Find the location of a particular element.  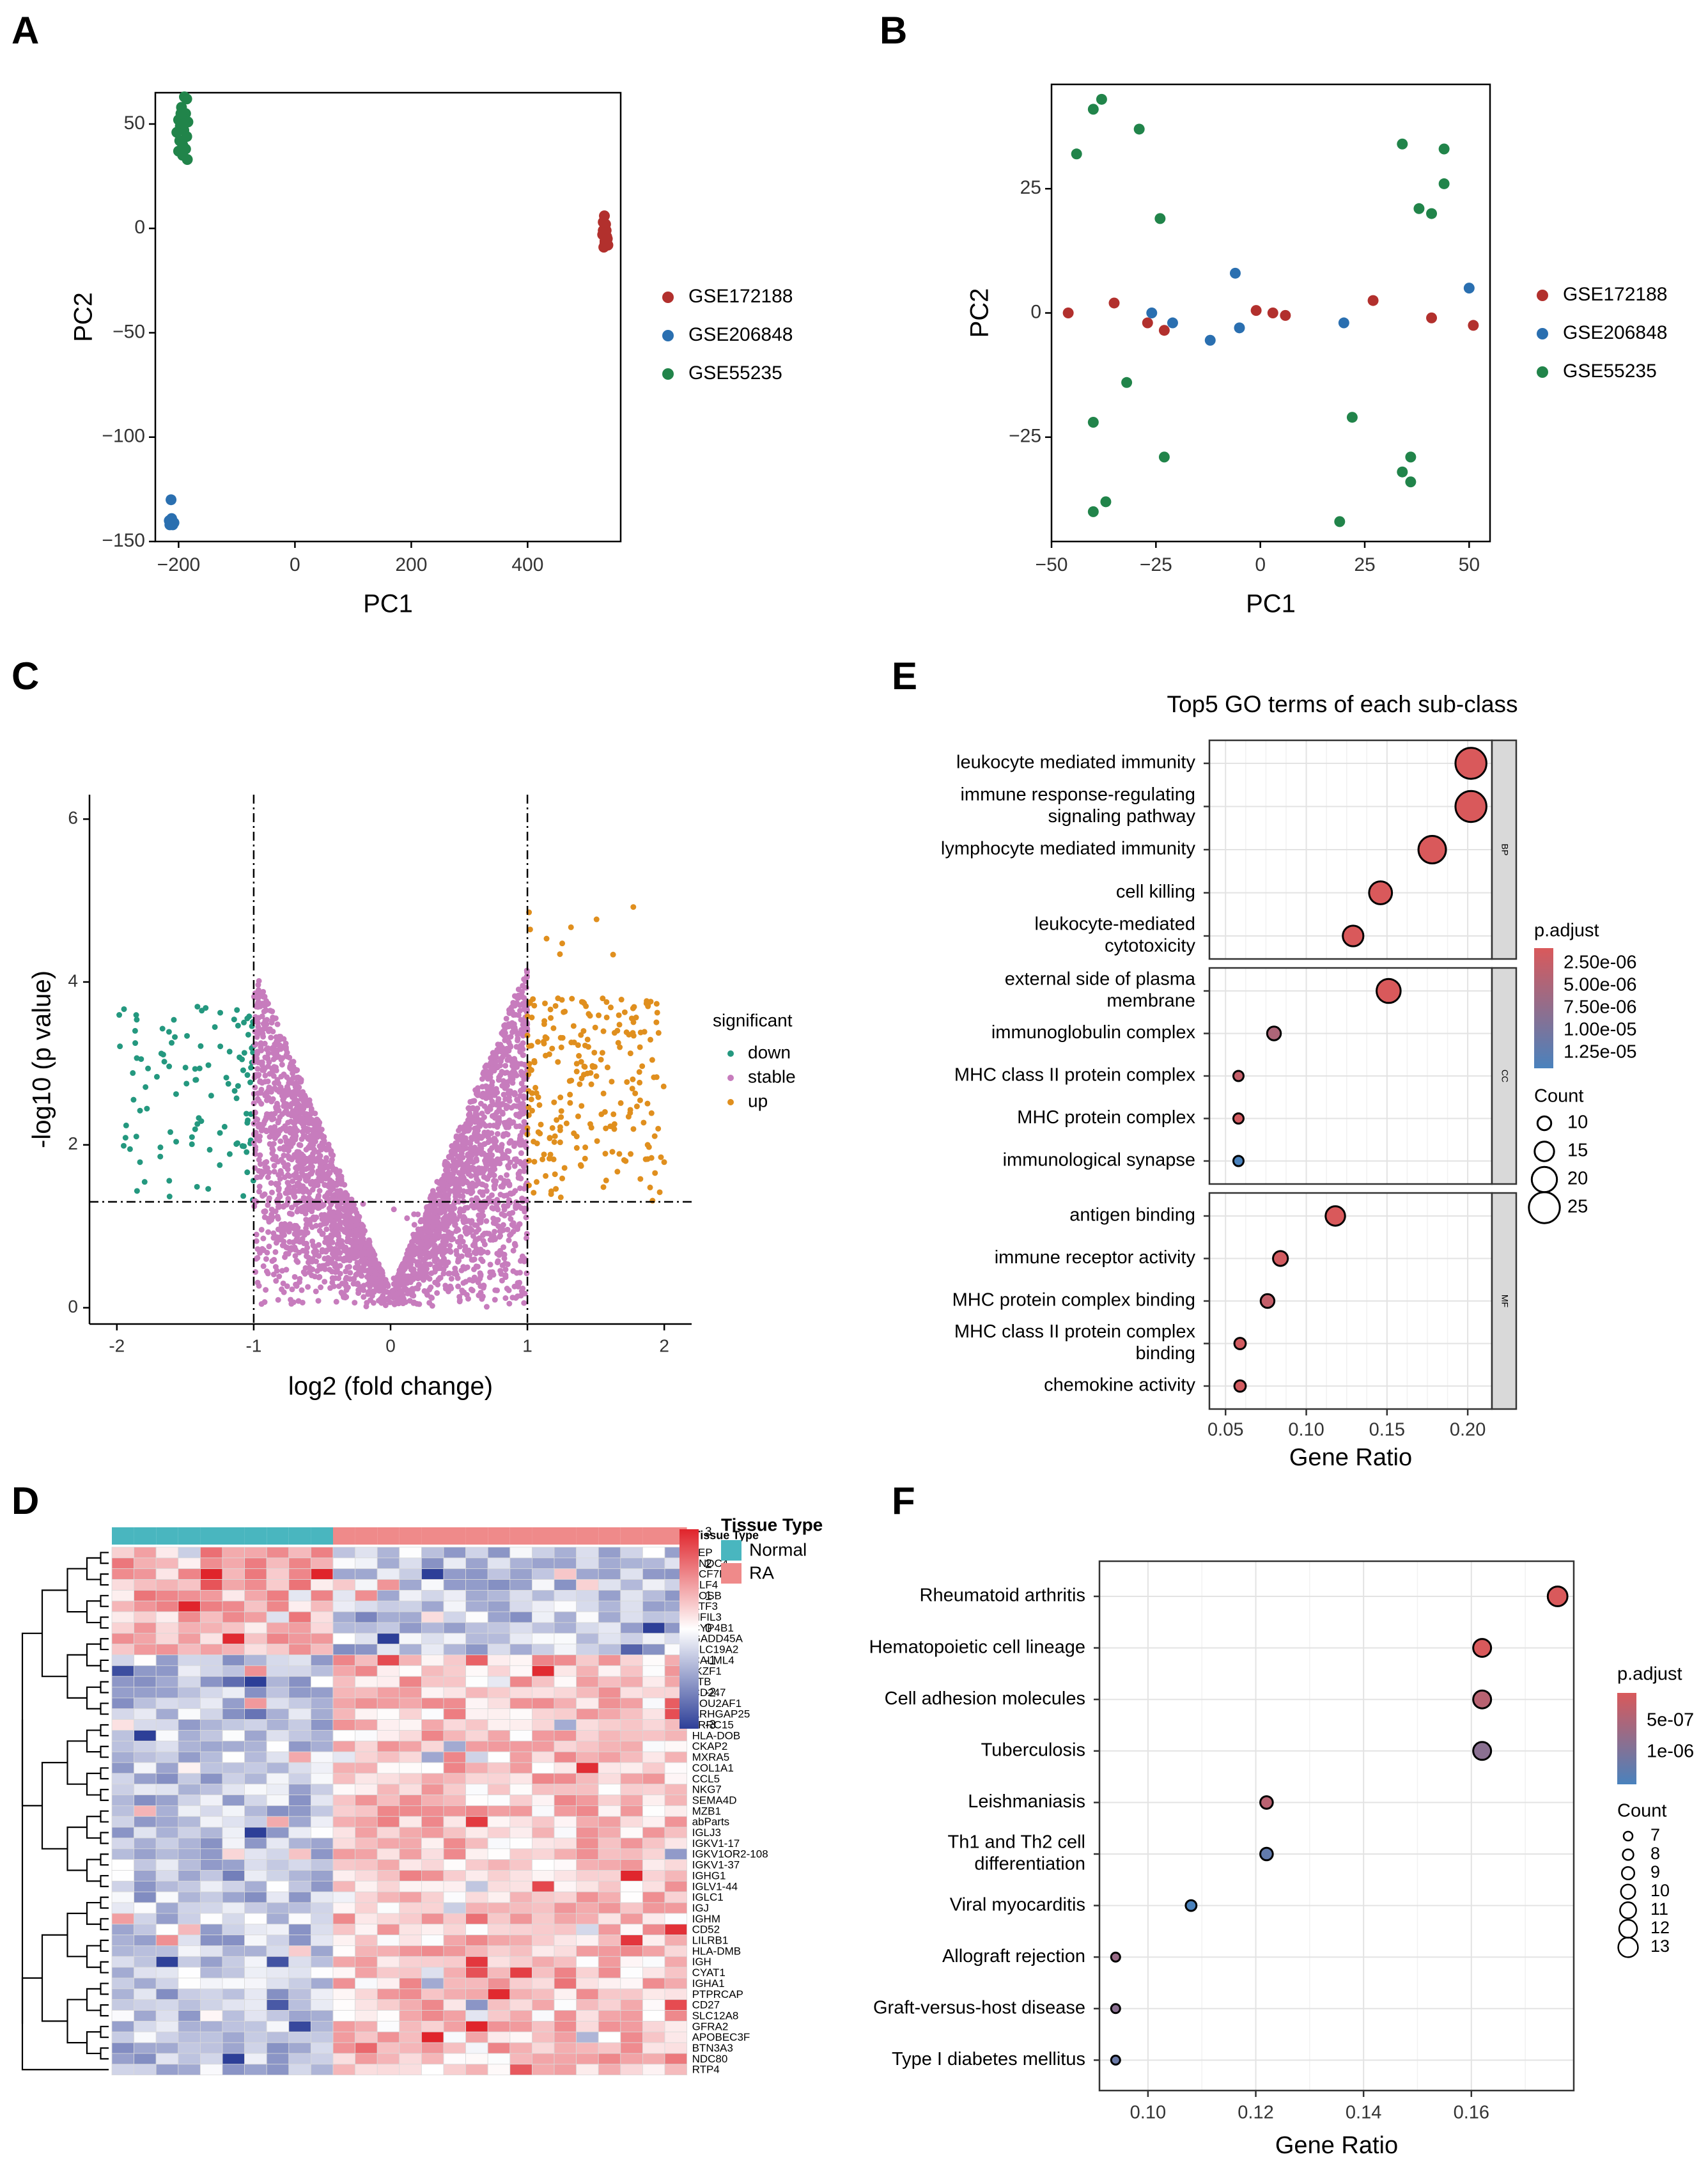

term-dot is located at coordinates (1381, 892).